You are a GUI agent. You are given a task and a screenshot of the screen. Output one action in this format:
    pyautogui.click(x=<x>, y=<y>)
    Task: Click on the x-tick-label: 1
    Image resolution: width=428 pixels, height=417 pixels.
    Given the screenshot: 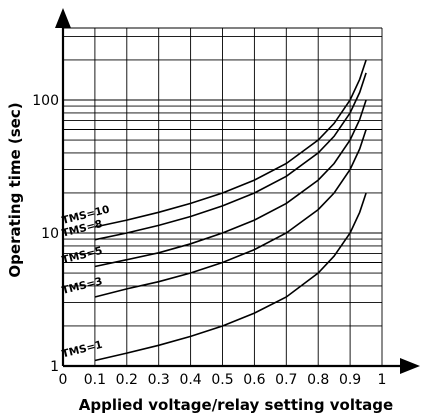 What is the action you would take?
    pyautogui.click(x=382, y=380)
    